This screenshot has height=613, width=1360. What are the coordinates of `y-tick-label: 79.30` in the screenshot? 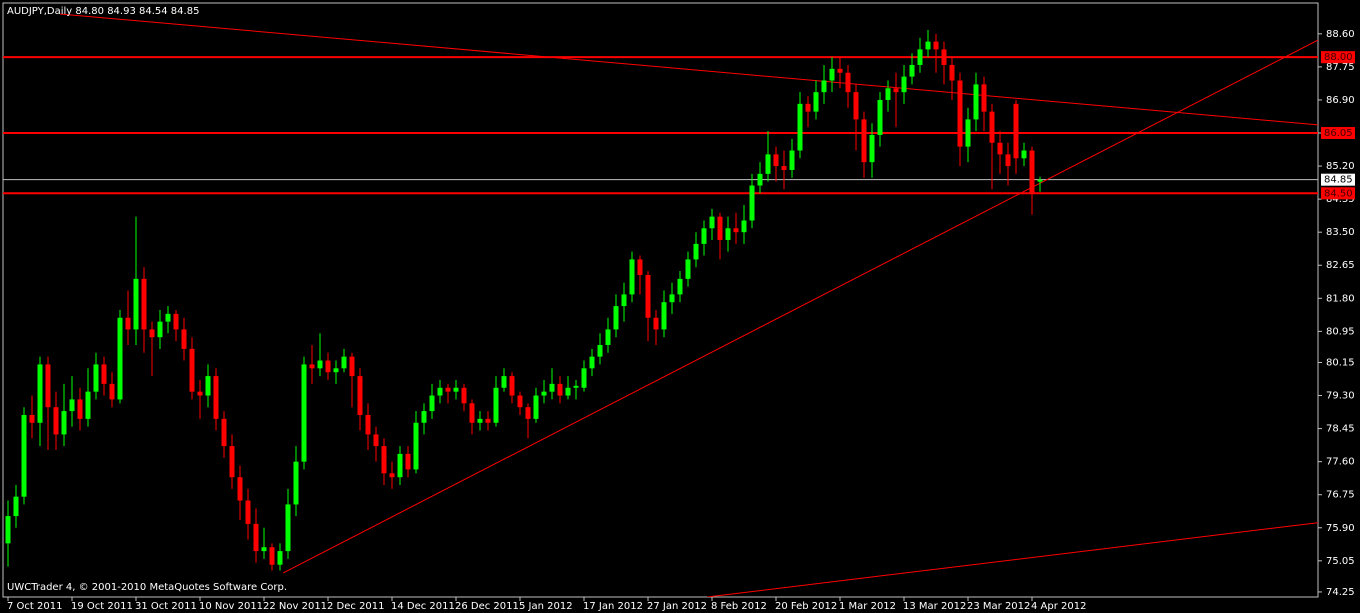 It's located at (1340, 396).